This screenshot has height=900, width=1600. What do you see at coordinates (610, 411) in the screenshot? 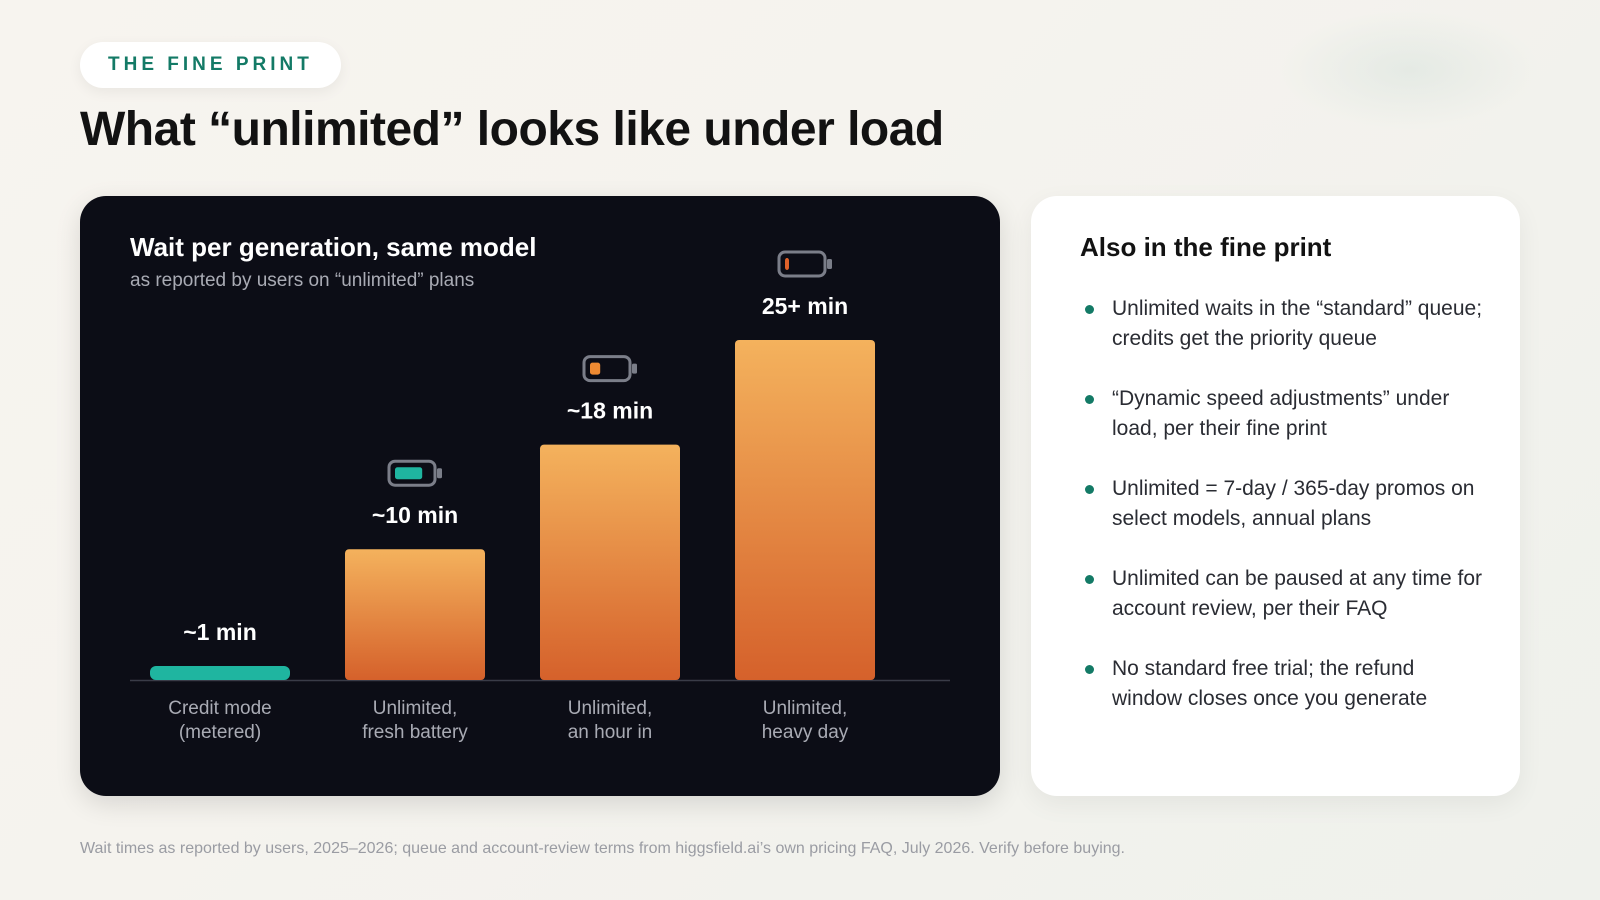
I see `bar-value-label: ~18 min` at bounding box center [610, 411].